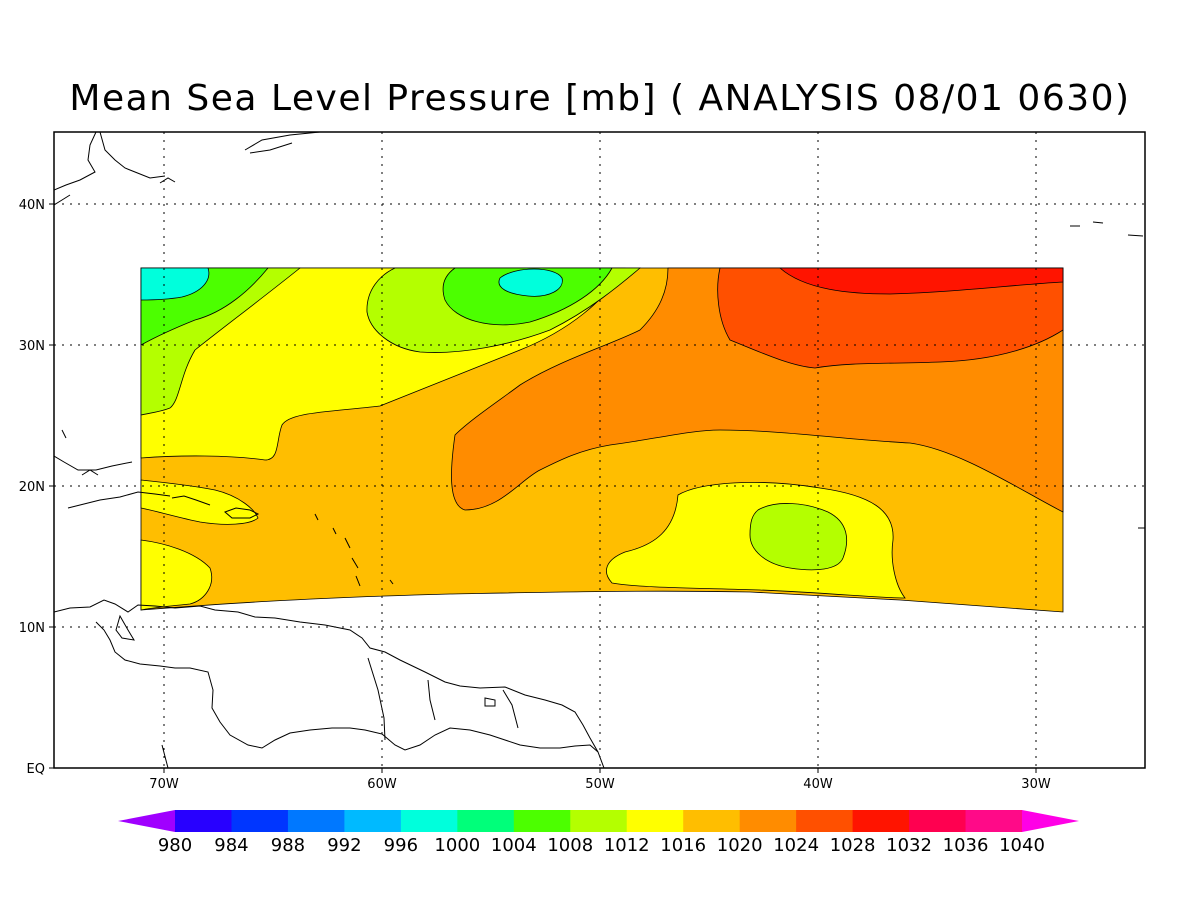 The height and width of the screenshot is (900, 1200). I want to click on region-southwest, so click(176, 575).